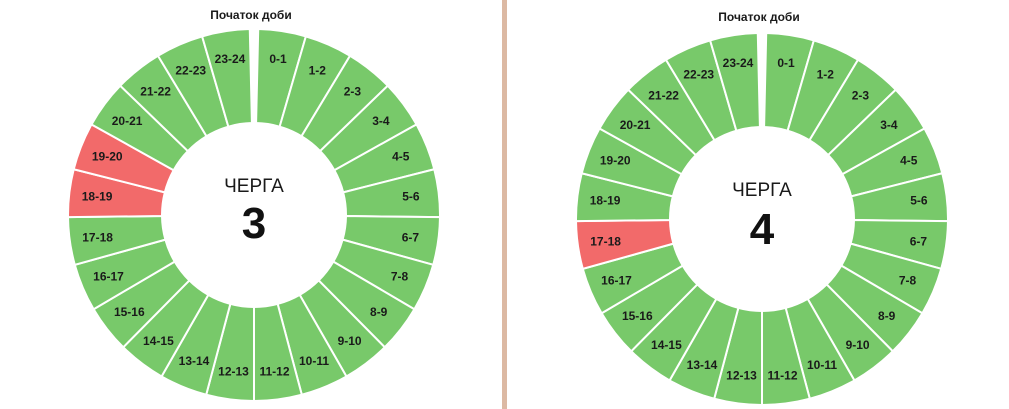 This screenshot has width=1009, height=409. What do you see at coordinates (762, 229) in the screenshot?
I see `queue-number: 4` at bounding box center [762, 229].